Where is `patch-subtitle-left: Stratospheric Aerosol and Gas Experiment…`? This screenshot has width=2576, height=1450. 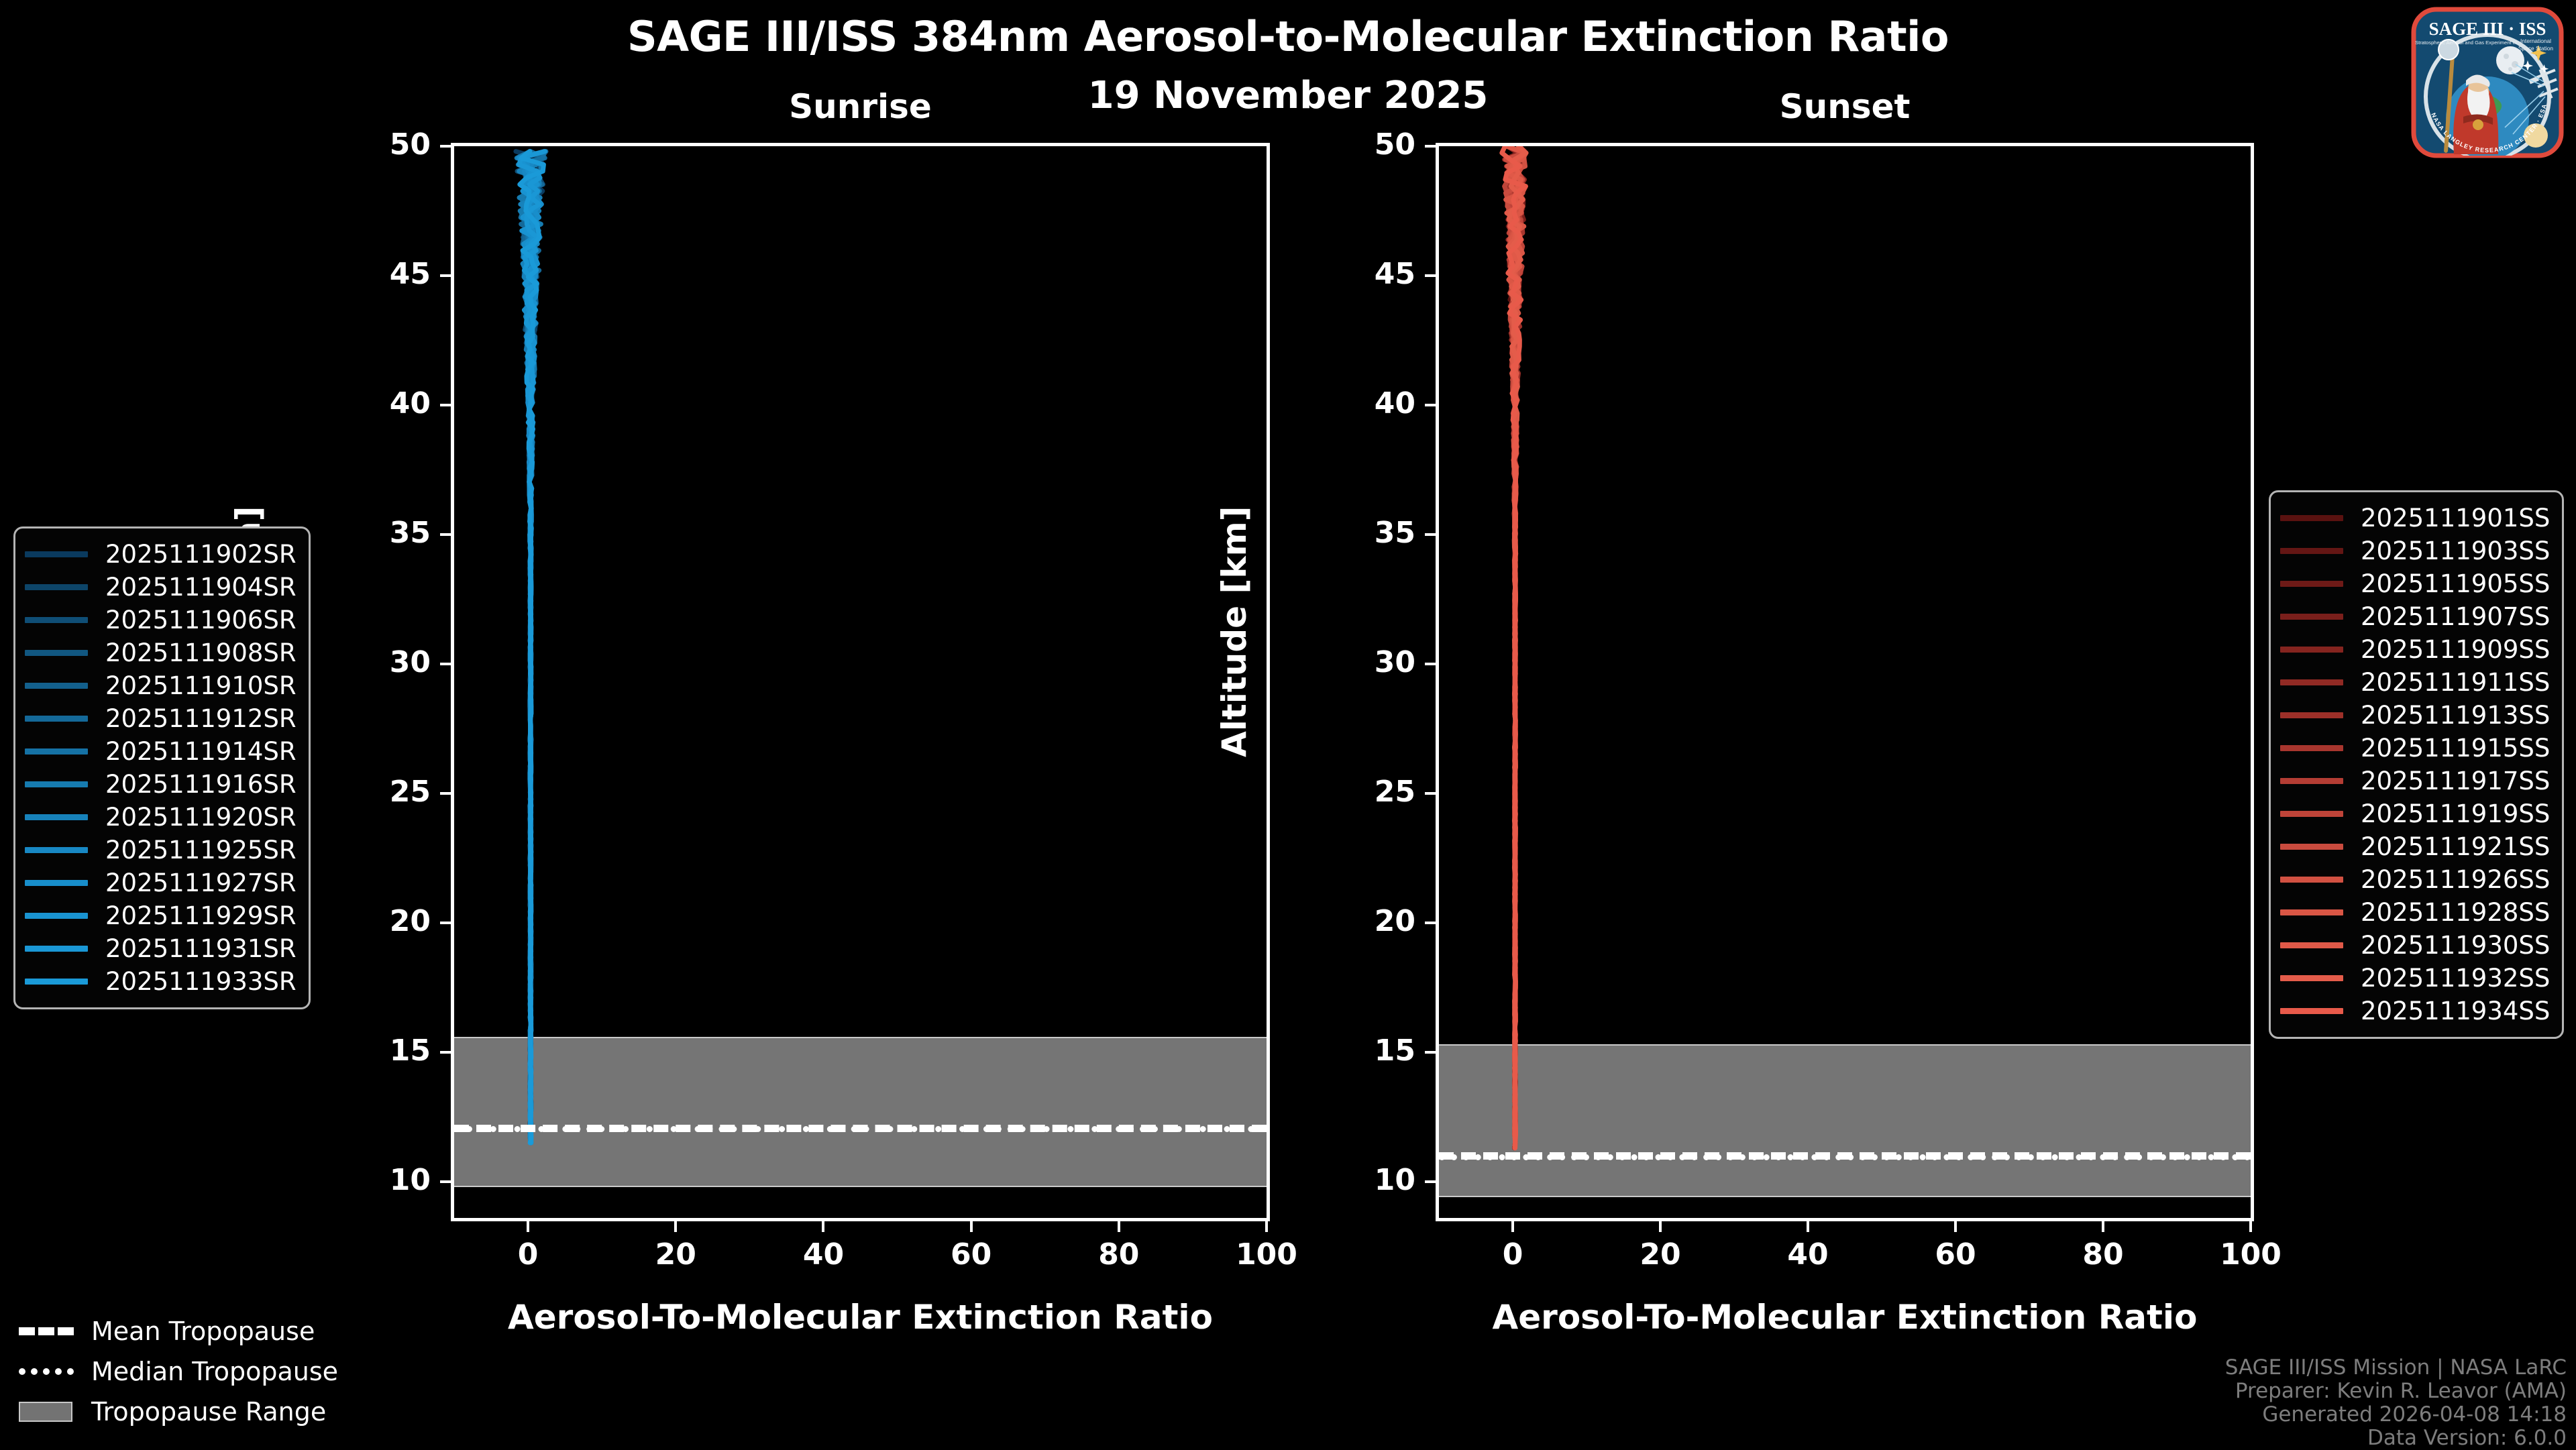 patch-subtitle-left: Stratospheric Aerosol and Gas Experiment… is located at coordinates (2466, 43).